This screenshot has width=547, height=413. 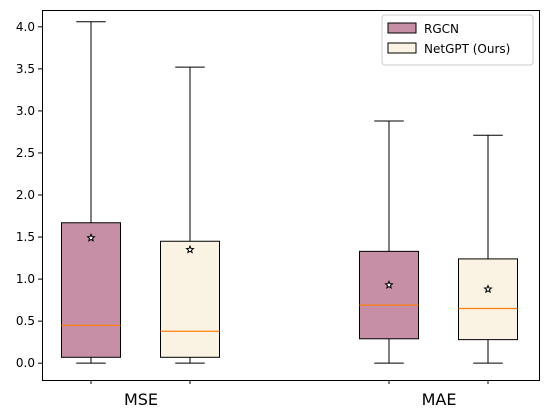 What do you see at coordinates (25, 279) in the screenshot?
I see `y-tick-label: 1.0` at bounding box center [25, 279].